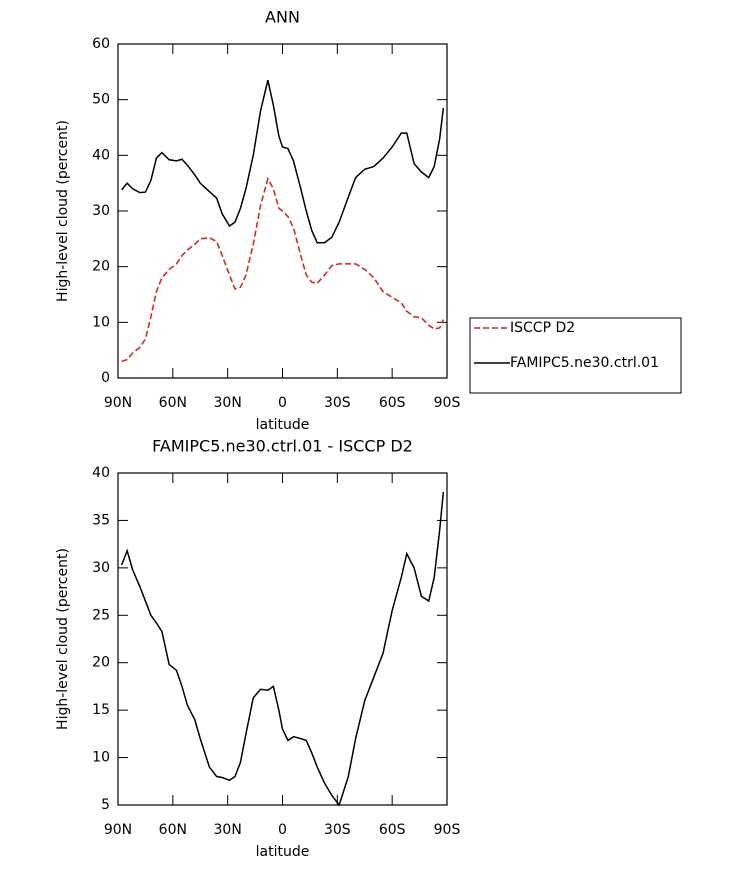  What do you see at coordinates (282, 446) in the screenshot?
I see `chart-title: FAMIPC5.ne30.ctrl.01 - ISCCP D2` at bounding box center [282, 446].